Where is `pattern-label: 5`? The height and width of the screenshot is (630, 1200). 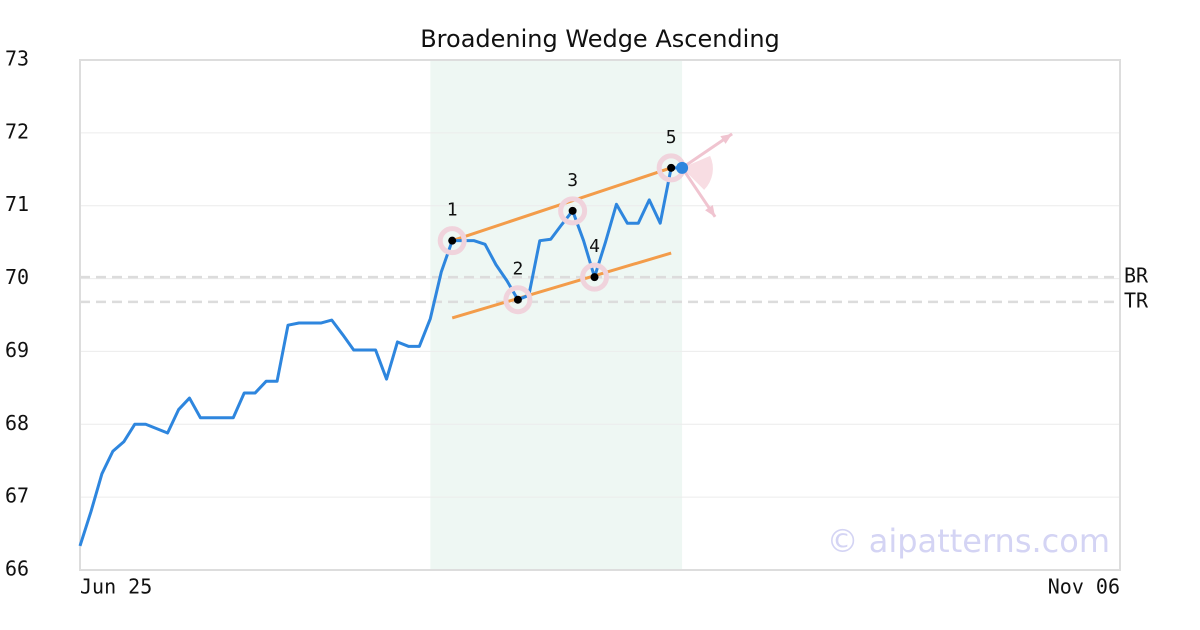 pattern-label: 5 is located at coordinates (671, 137).